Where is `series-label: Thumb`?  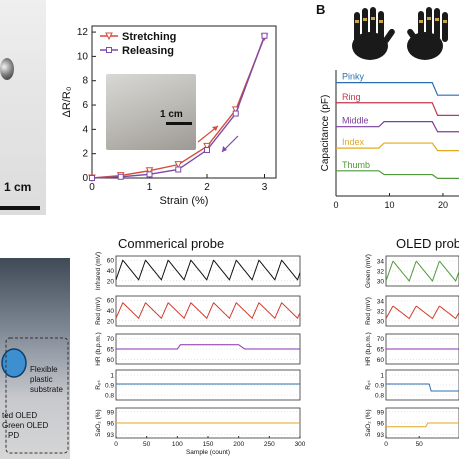
series-label: Thumb is located at coordinates (356, 165).